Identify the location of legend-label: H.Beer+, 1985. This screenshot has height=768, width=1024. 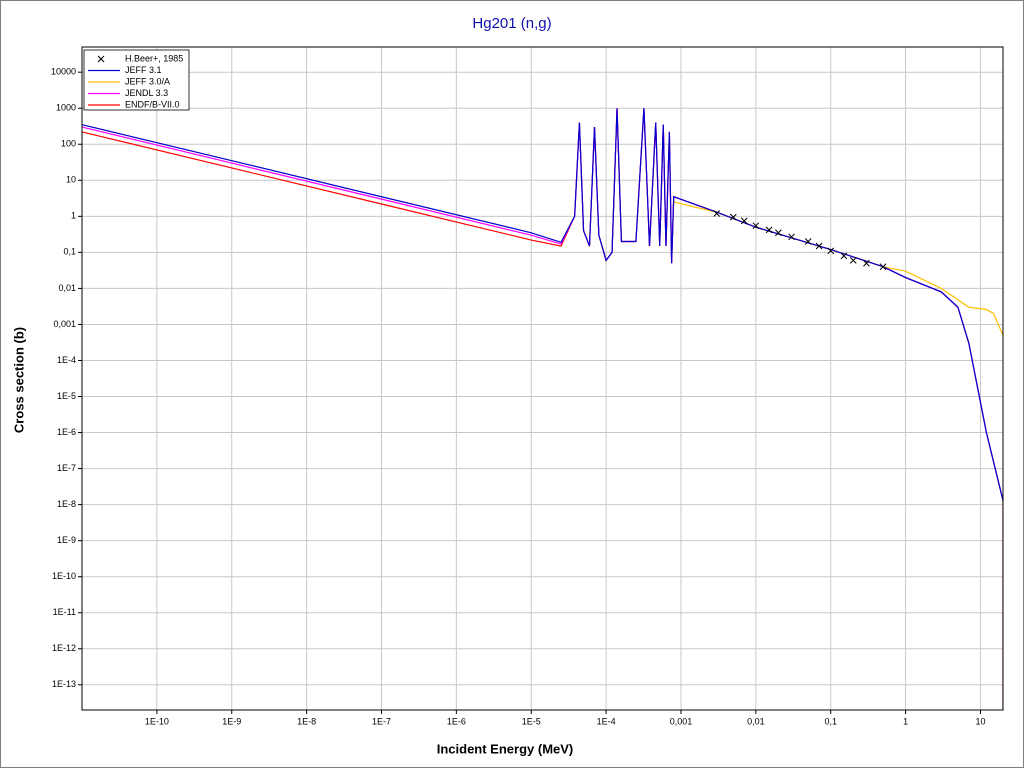
(154, 58).